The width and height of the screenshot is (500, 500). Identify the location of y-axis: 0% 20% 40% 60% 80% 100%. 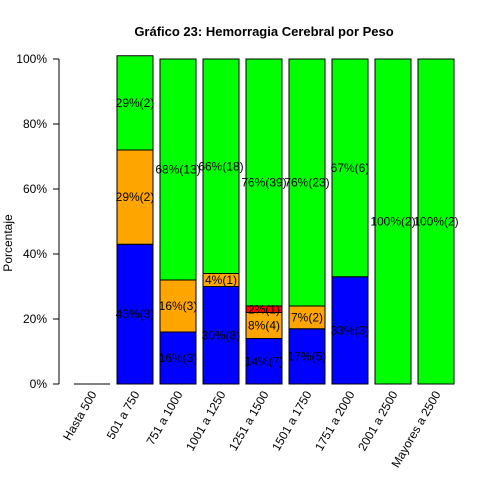
(38, 221).